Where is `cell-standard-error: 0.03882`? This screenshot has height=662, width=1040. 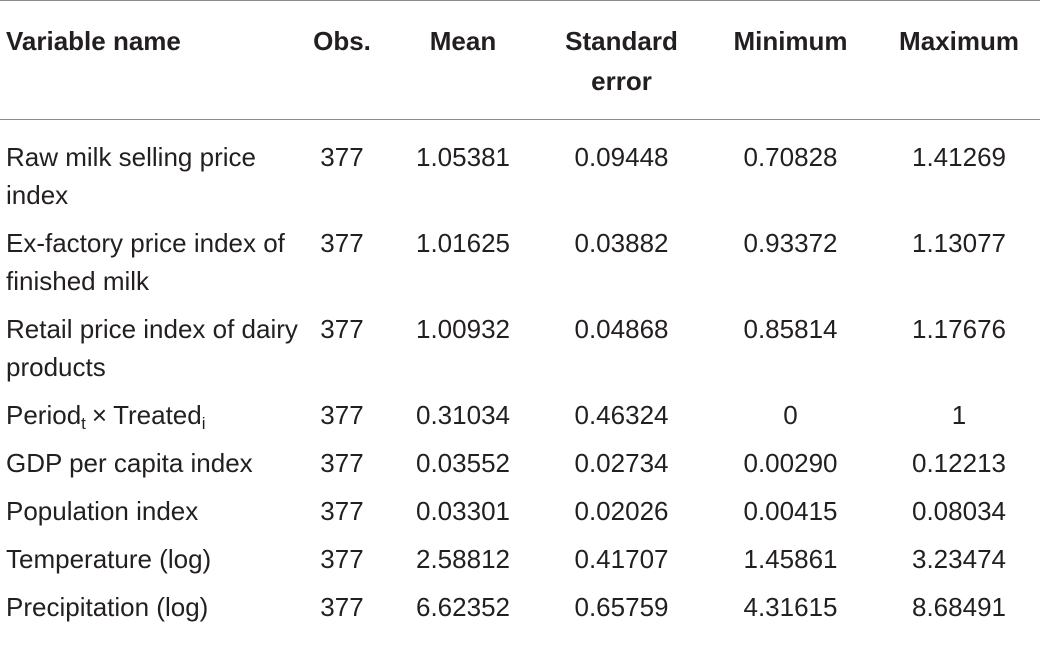 cell-standard-error: 0.03882 is located at coordinates (621, 243).